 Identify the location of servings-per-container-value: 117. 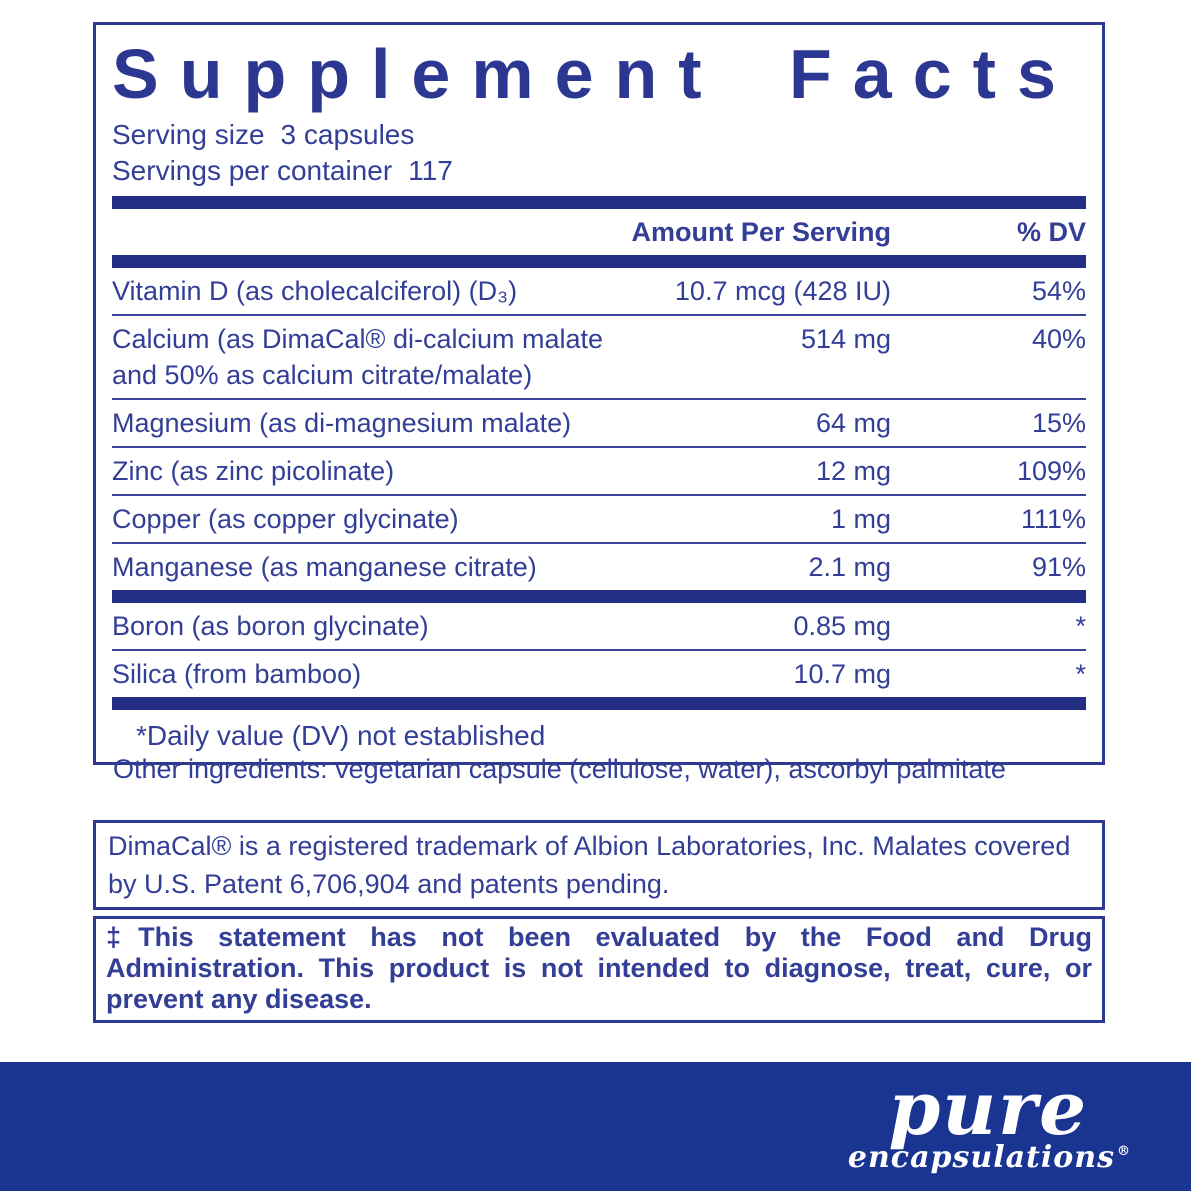
(430, 170).